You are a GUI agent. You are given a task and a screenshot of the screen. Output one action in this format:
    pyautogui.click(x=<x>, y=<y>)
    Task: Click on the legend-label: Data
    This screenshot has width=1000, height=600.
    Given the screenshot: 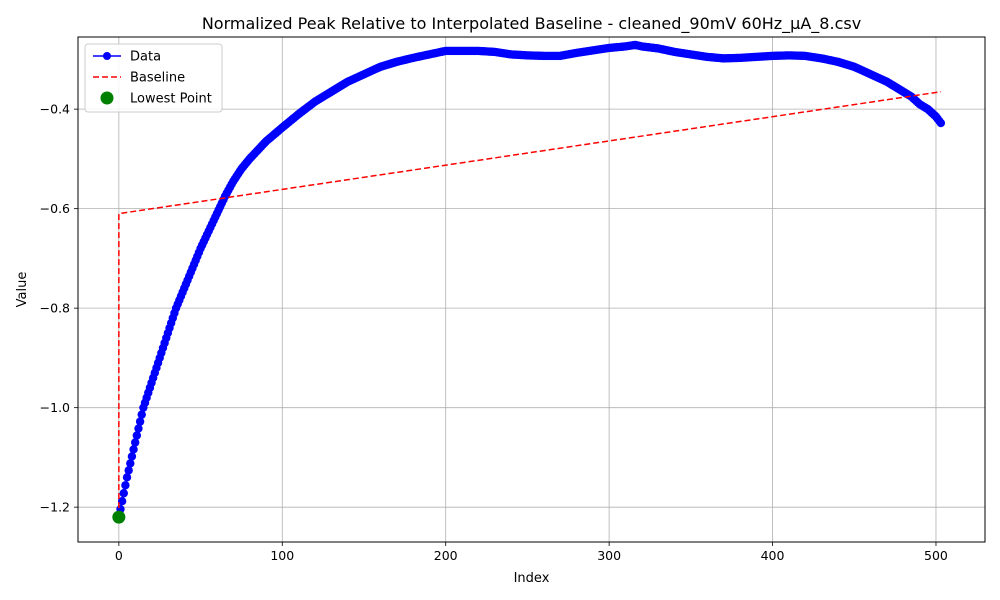 What is the action you would take?
    pyautogui.click(x=145, y=57)
    